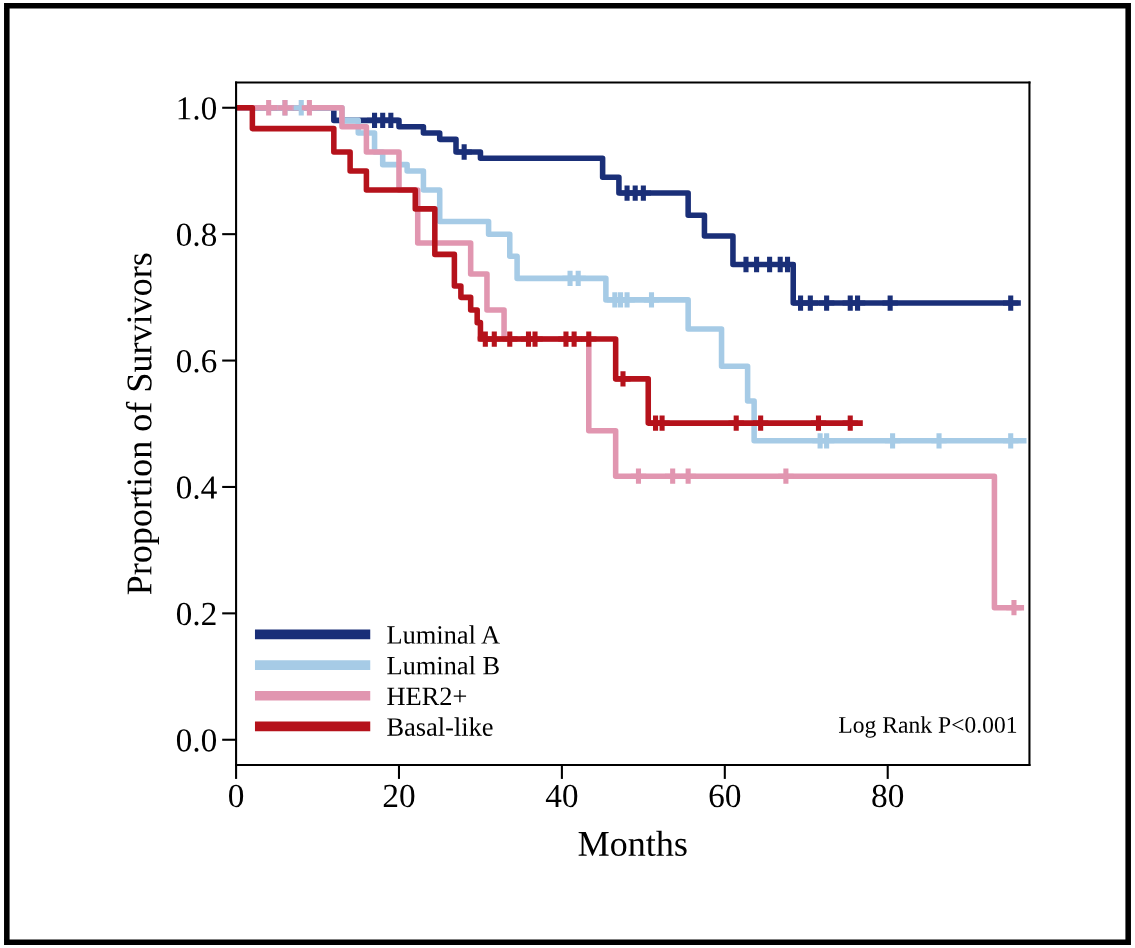  What do you see at coordinates (440, 726) in the screenshot?
I see `legend-label: Basal-like` at bounding box center [440, 726].